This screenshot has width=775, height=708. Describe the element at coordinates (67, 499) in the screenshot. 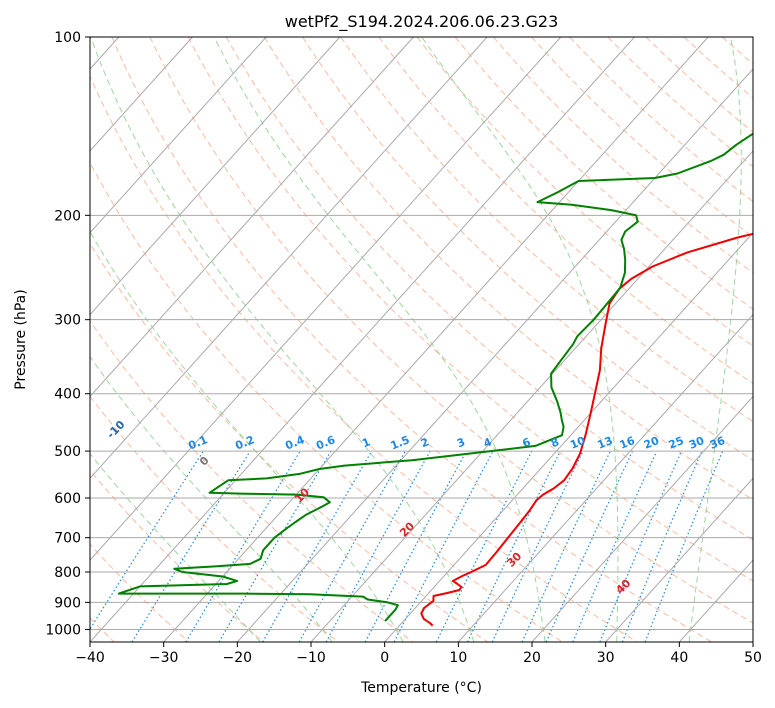

I see `y-tick-label: 600` at that location.